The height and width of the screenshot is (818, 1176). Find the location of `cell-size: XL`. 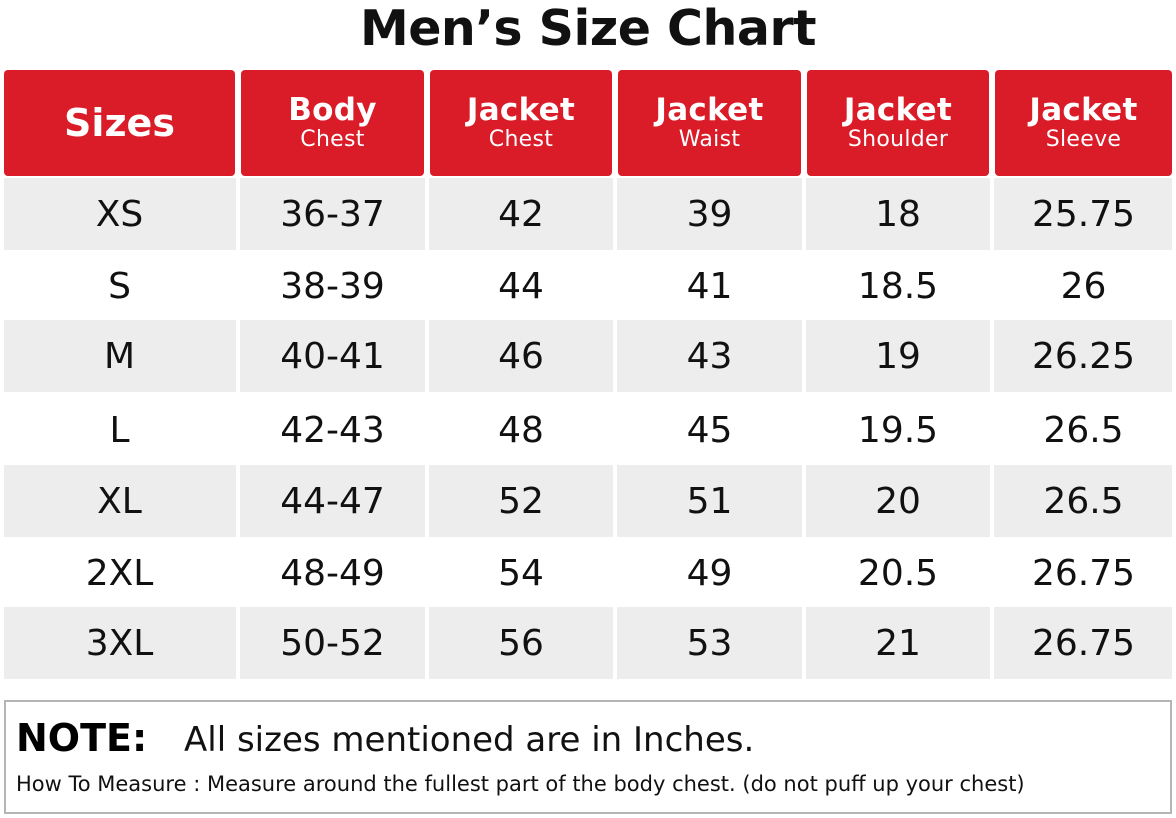

cell-size: XL is located at coordinates (119, 501).